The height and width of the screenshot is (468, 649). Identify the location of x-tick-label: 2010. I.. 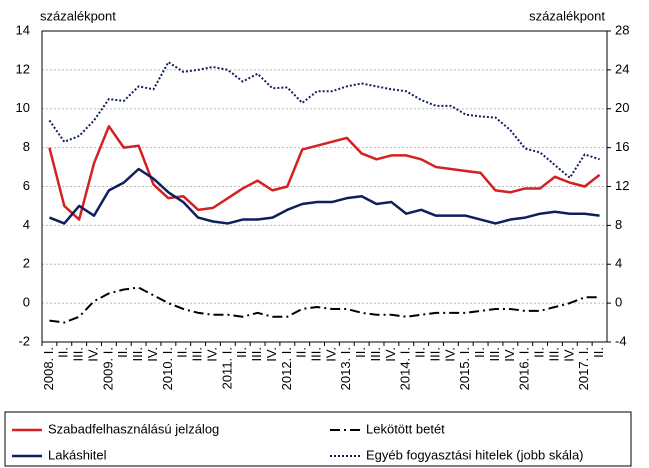
(167, 368).